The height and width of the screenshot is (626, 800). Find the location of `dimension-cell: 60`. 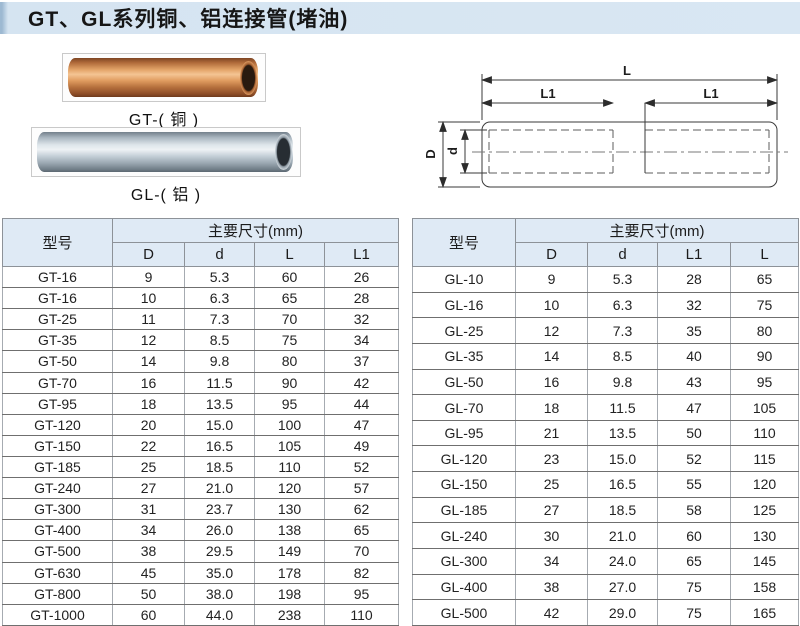

dimension-cell: 60 is located at coordinates (694, 536).